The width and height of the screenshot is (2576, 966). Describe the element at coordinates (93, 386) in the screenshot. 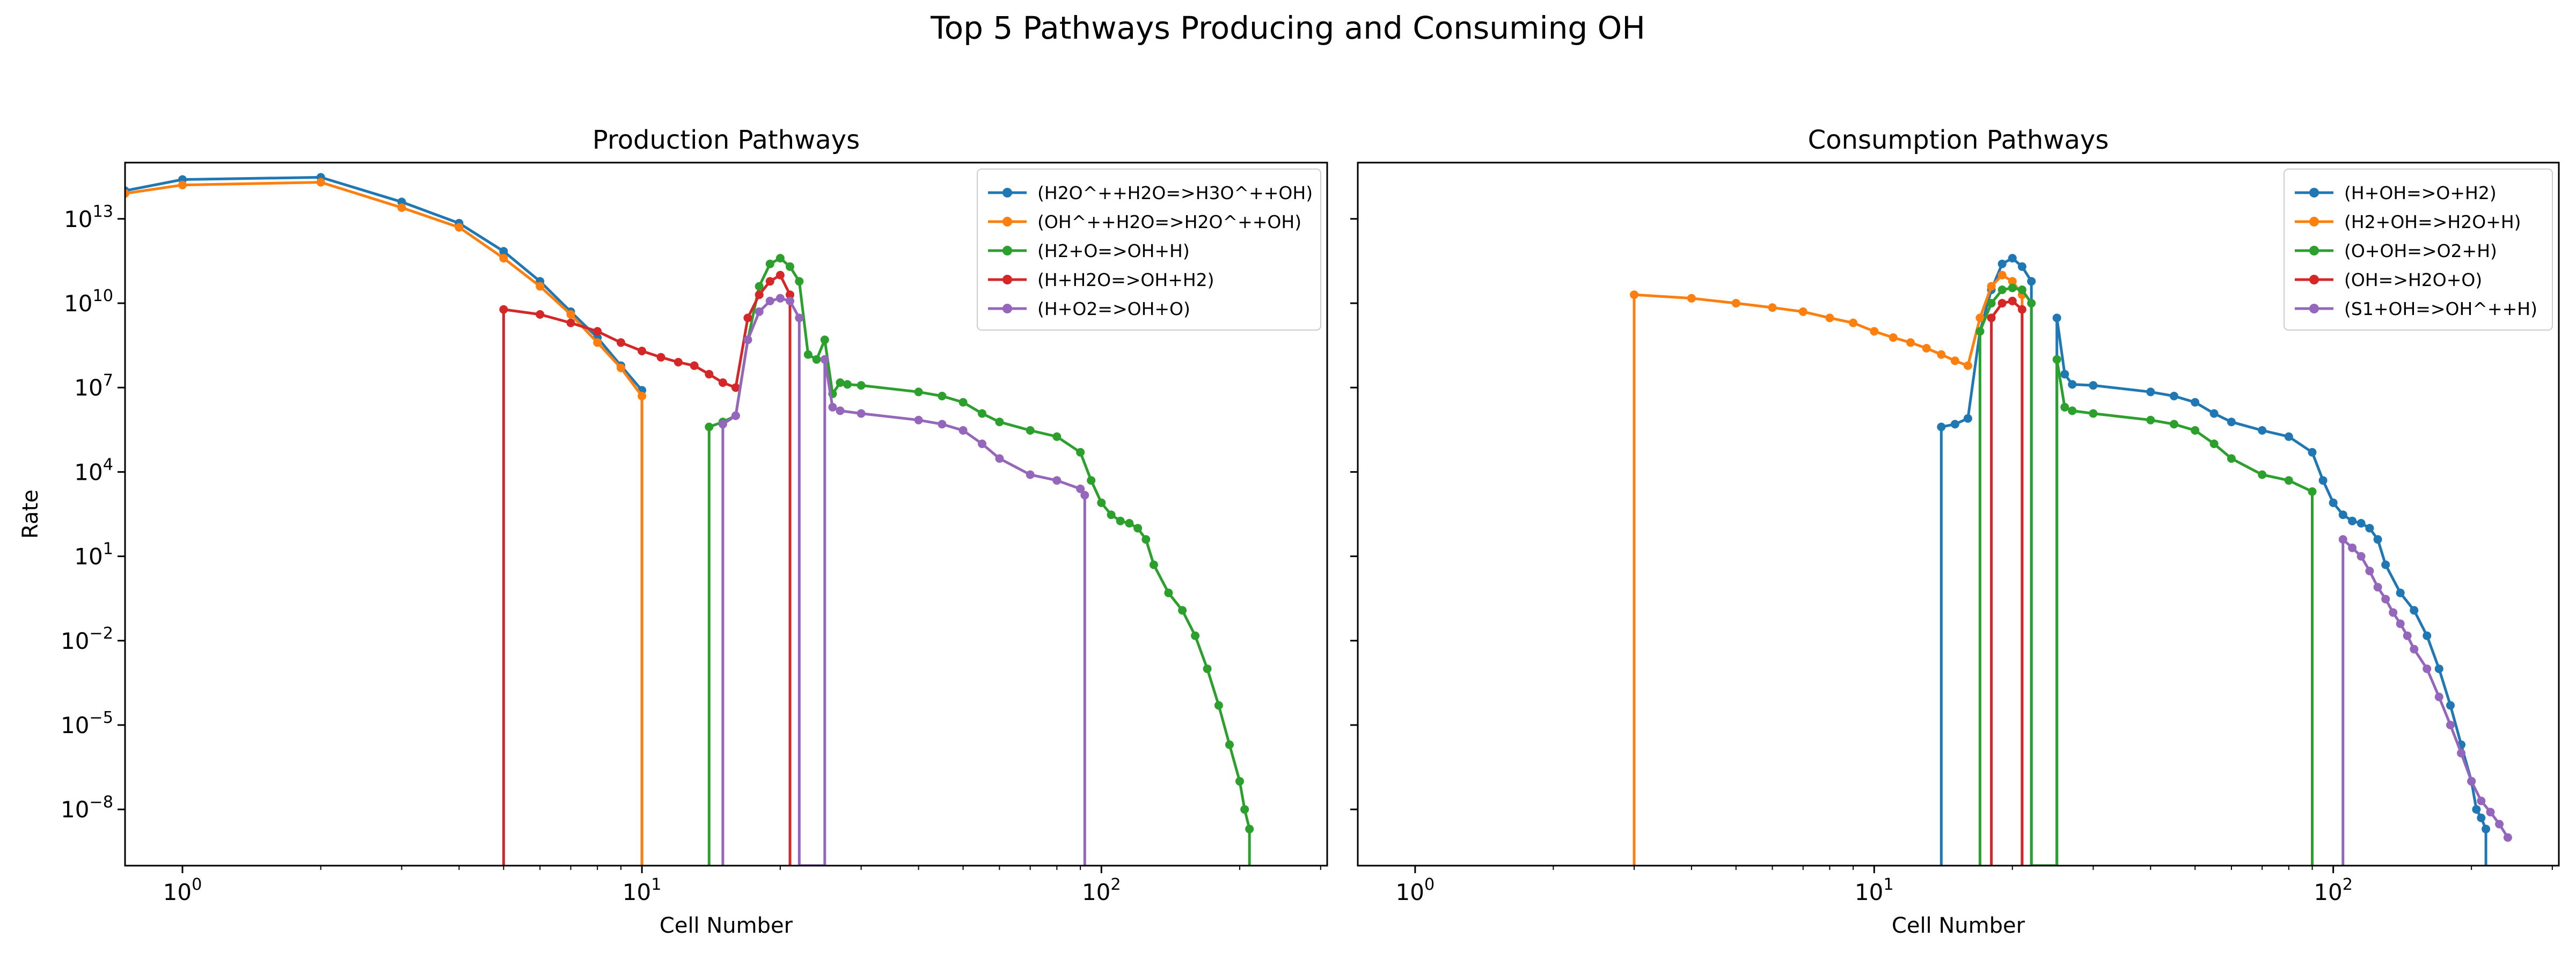

I see `y-tick-label: 107` at that location.